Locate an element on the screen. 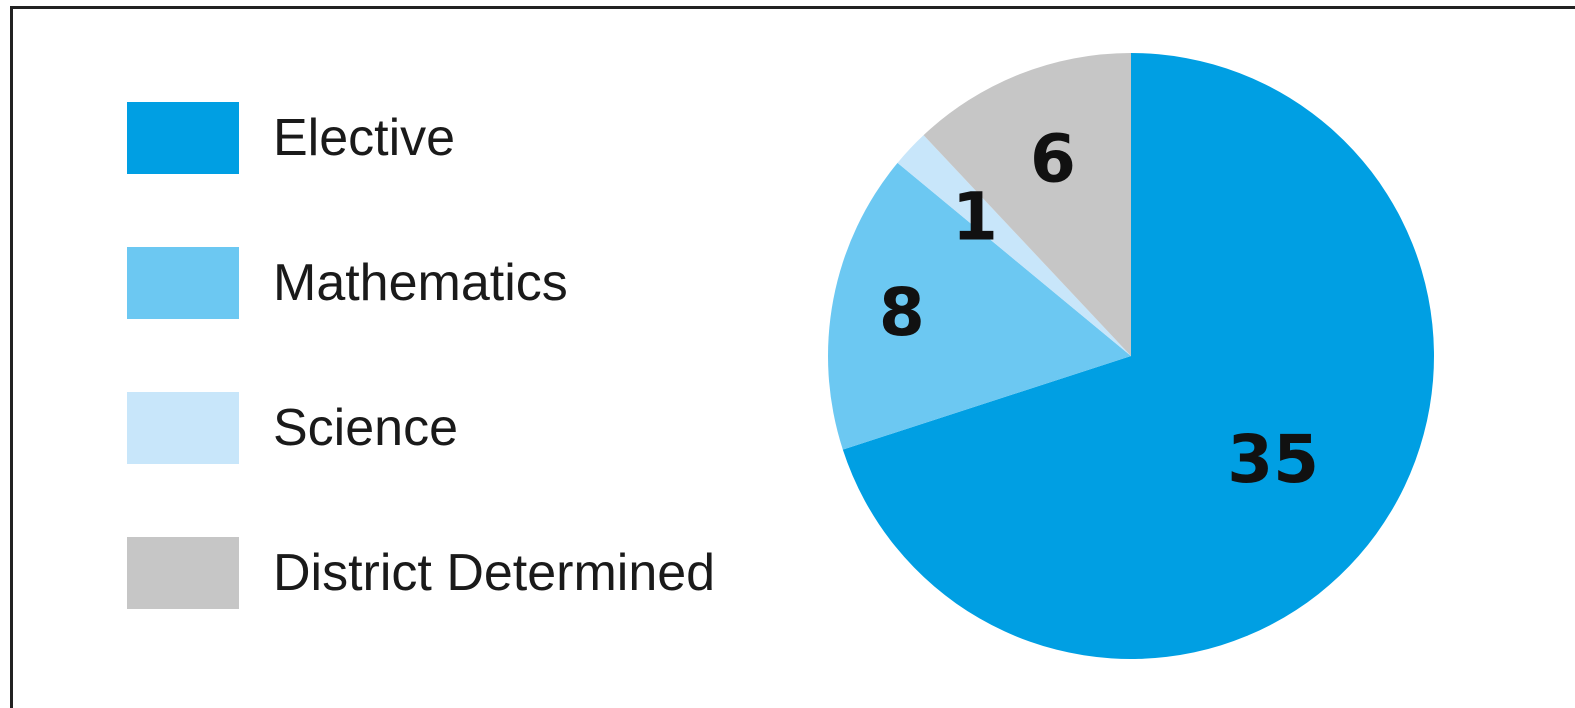  legend-item-science: Science is located at coordinates (292, 428).